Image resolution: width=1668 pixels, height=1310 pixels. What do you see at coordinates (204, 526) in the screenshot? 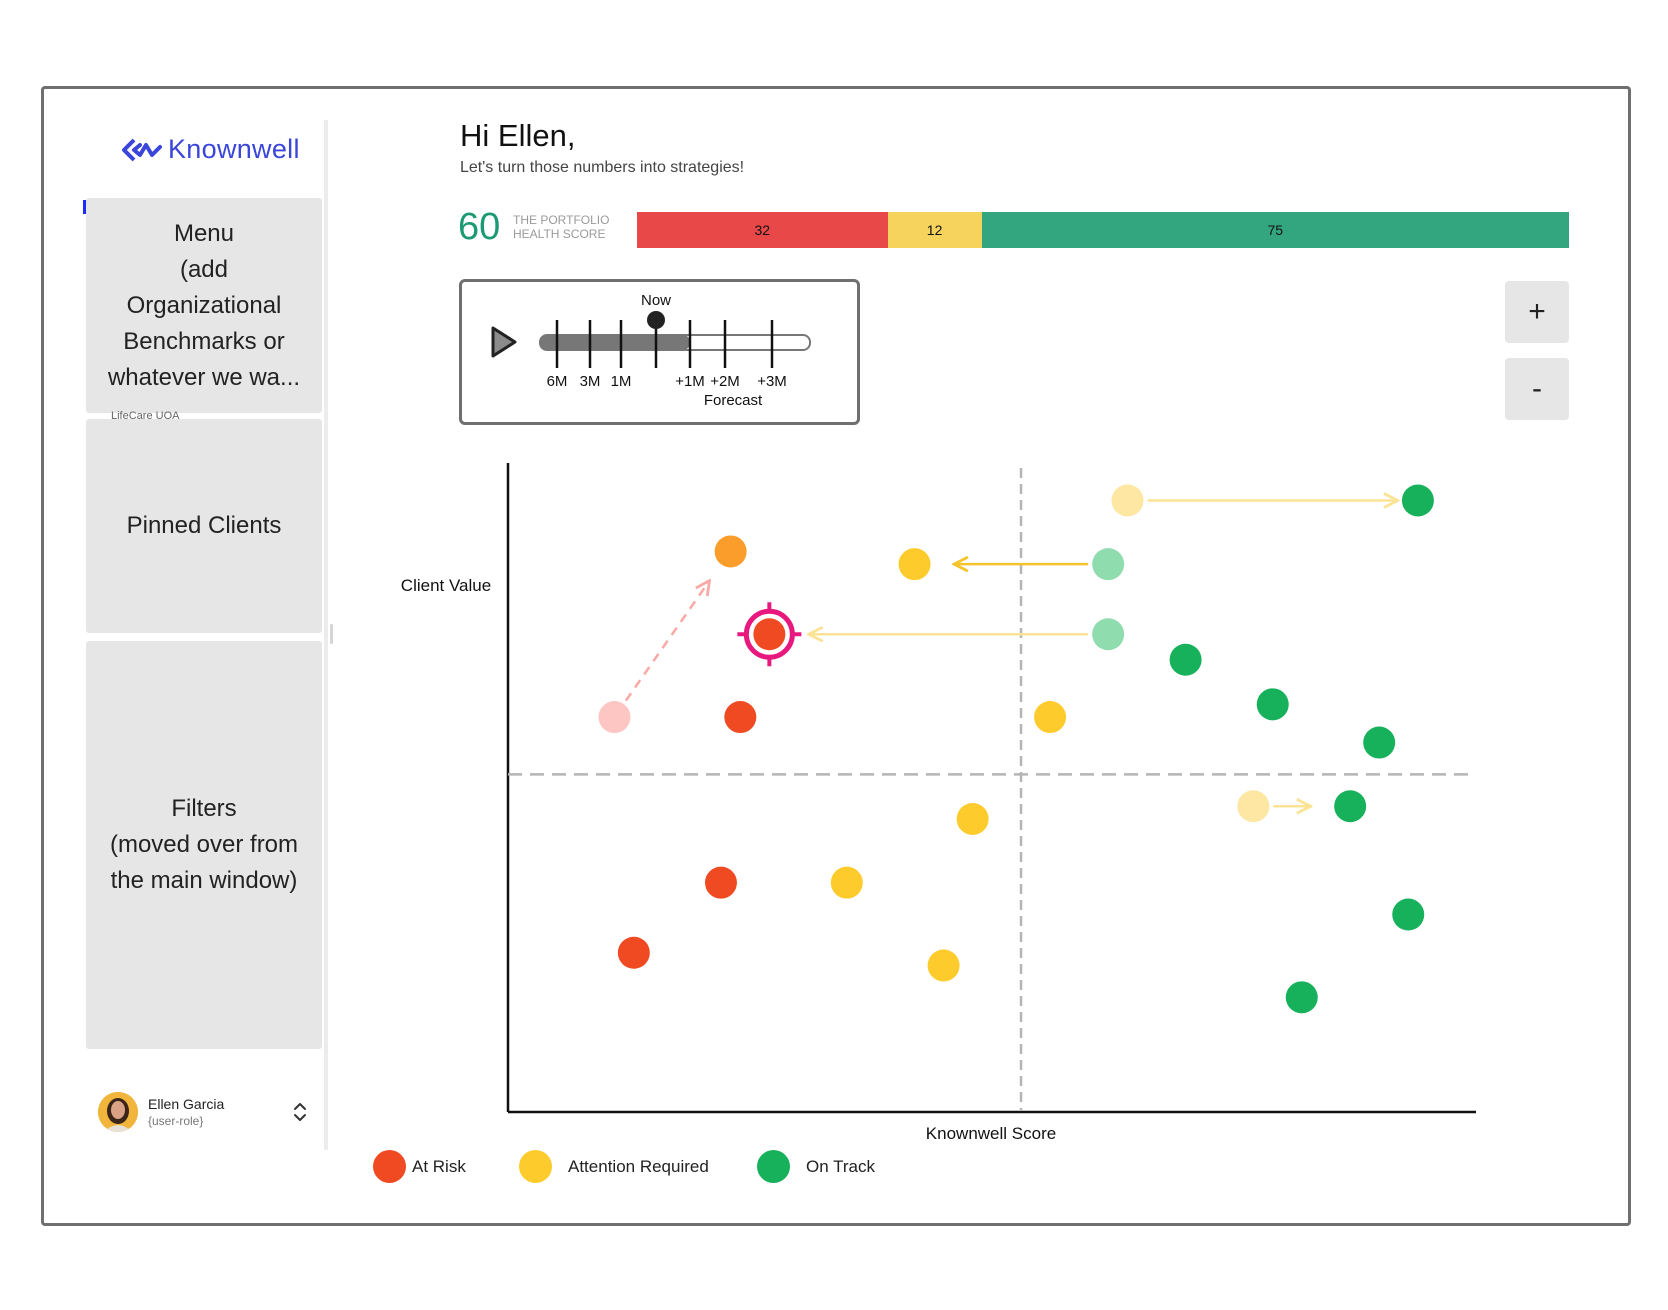
I see `pinned-clients-panel: Pinned Clients` at bounding box center [204, 526].